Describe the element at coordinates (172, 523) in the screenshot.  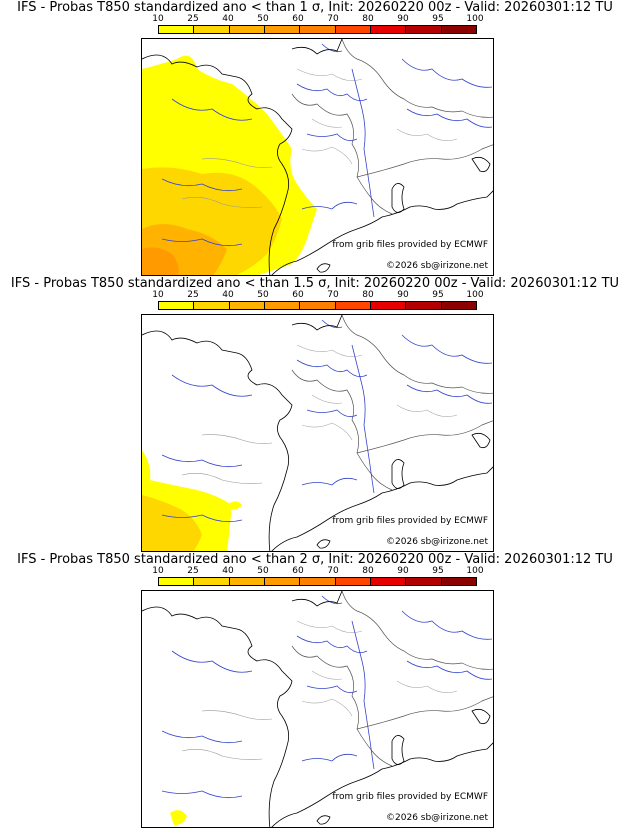
I see `probability-area-med` at that location.